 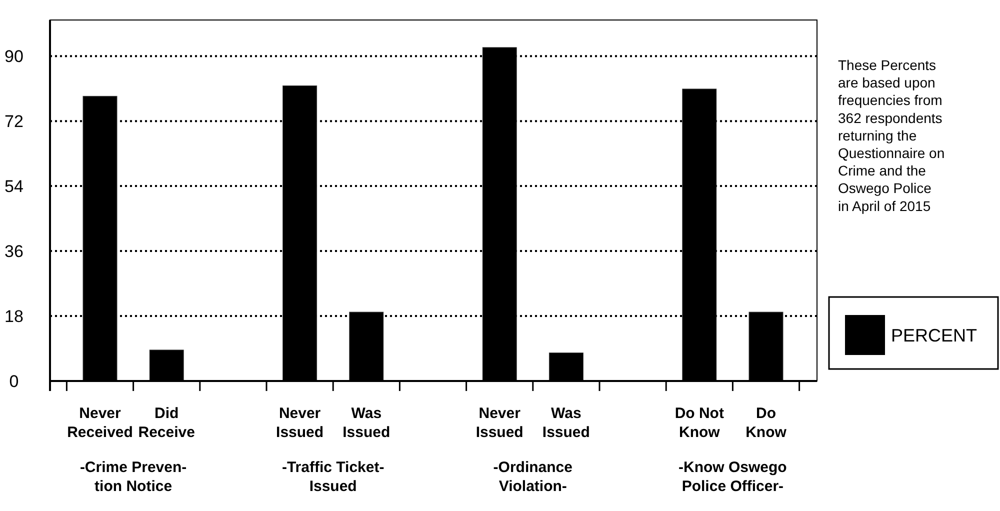 What do you see at coordinates (166, 423) in the screenshot?
I see `x-tick-label: Did Receive` at bounding box center [166, 423].